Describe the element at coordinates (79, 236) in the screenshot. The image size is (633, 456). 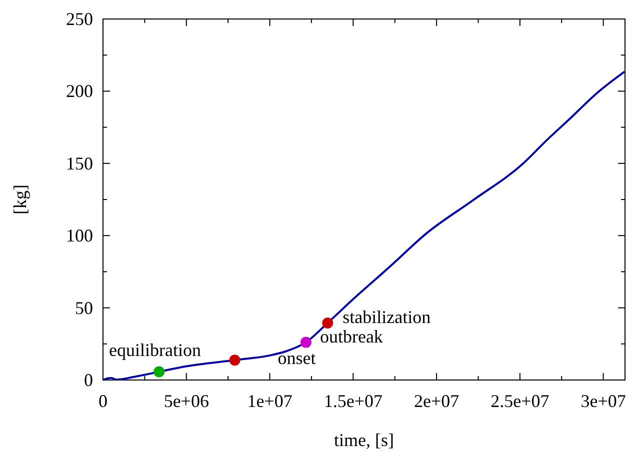
I see `y-tick-label: 100` at that location.